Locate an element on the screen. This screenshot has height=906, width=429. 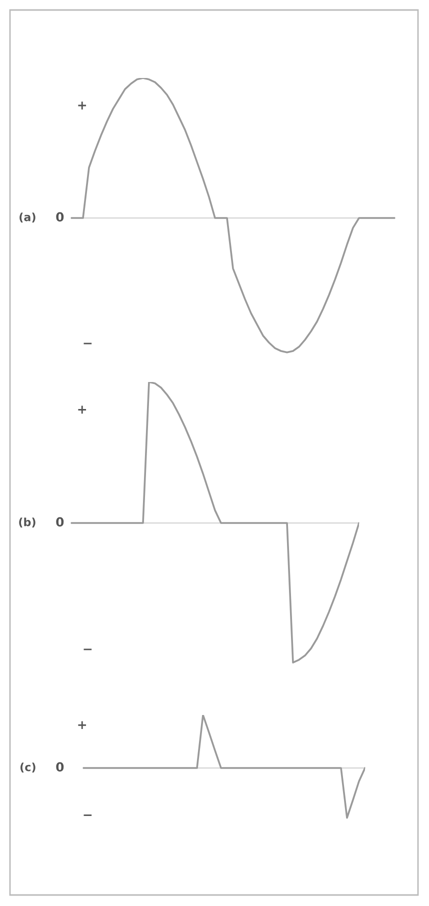
y-axis-title: (c) is located at coordinates (28, 767).